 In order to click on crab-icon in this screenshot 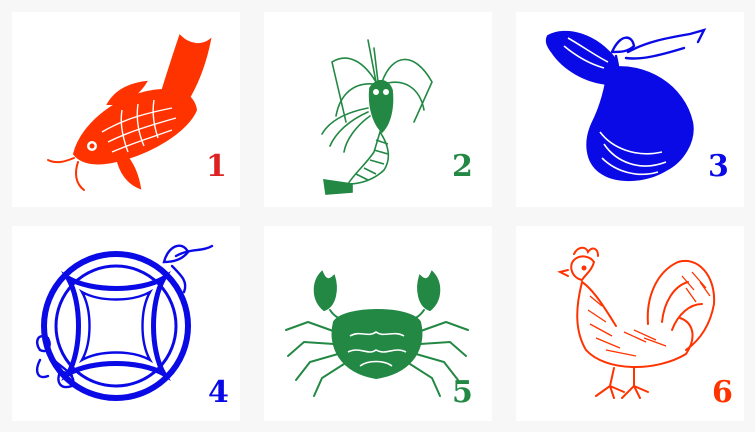, I will do `click(377, 333)`.